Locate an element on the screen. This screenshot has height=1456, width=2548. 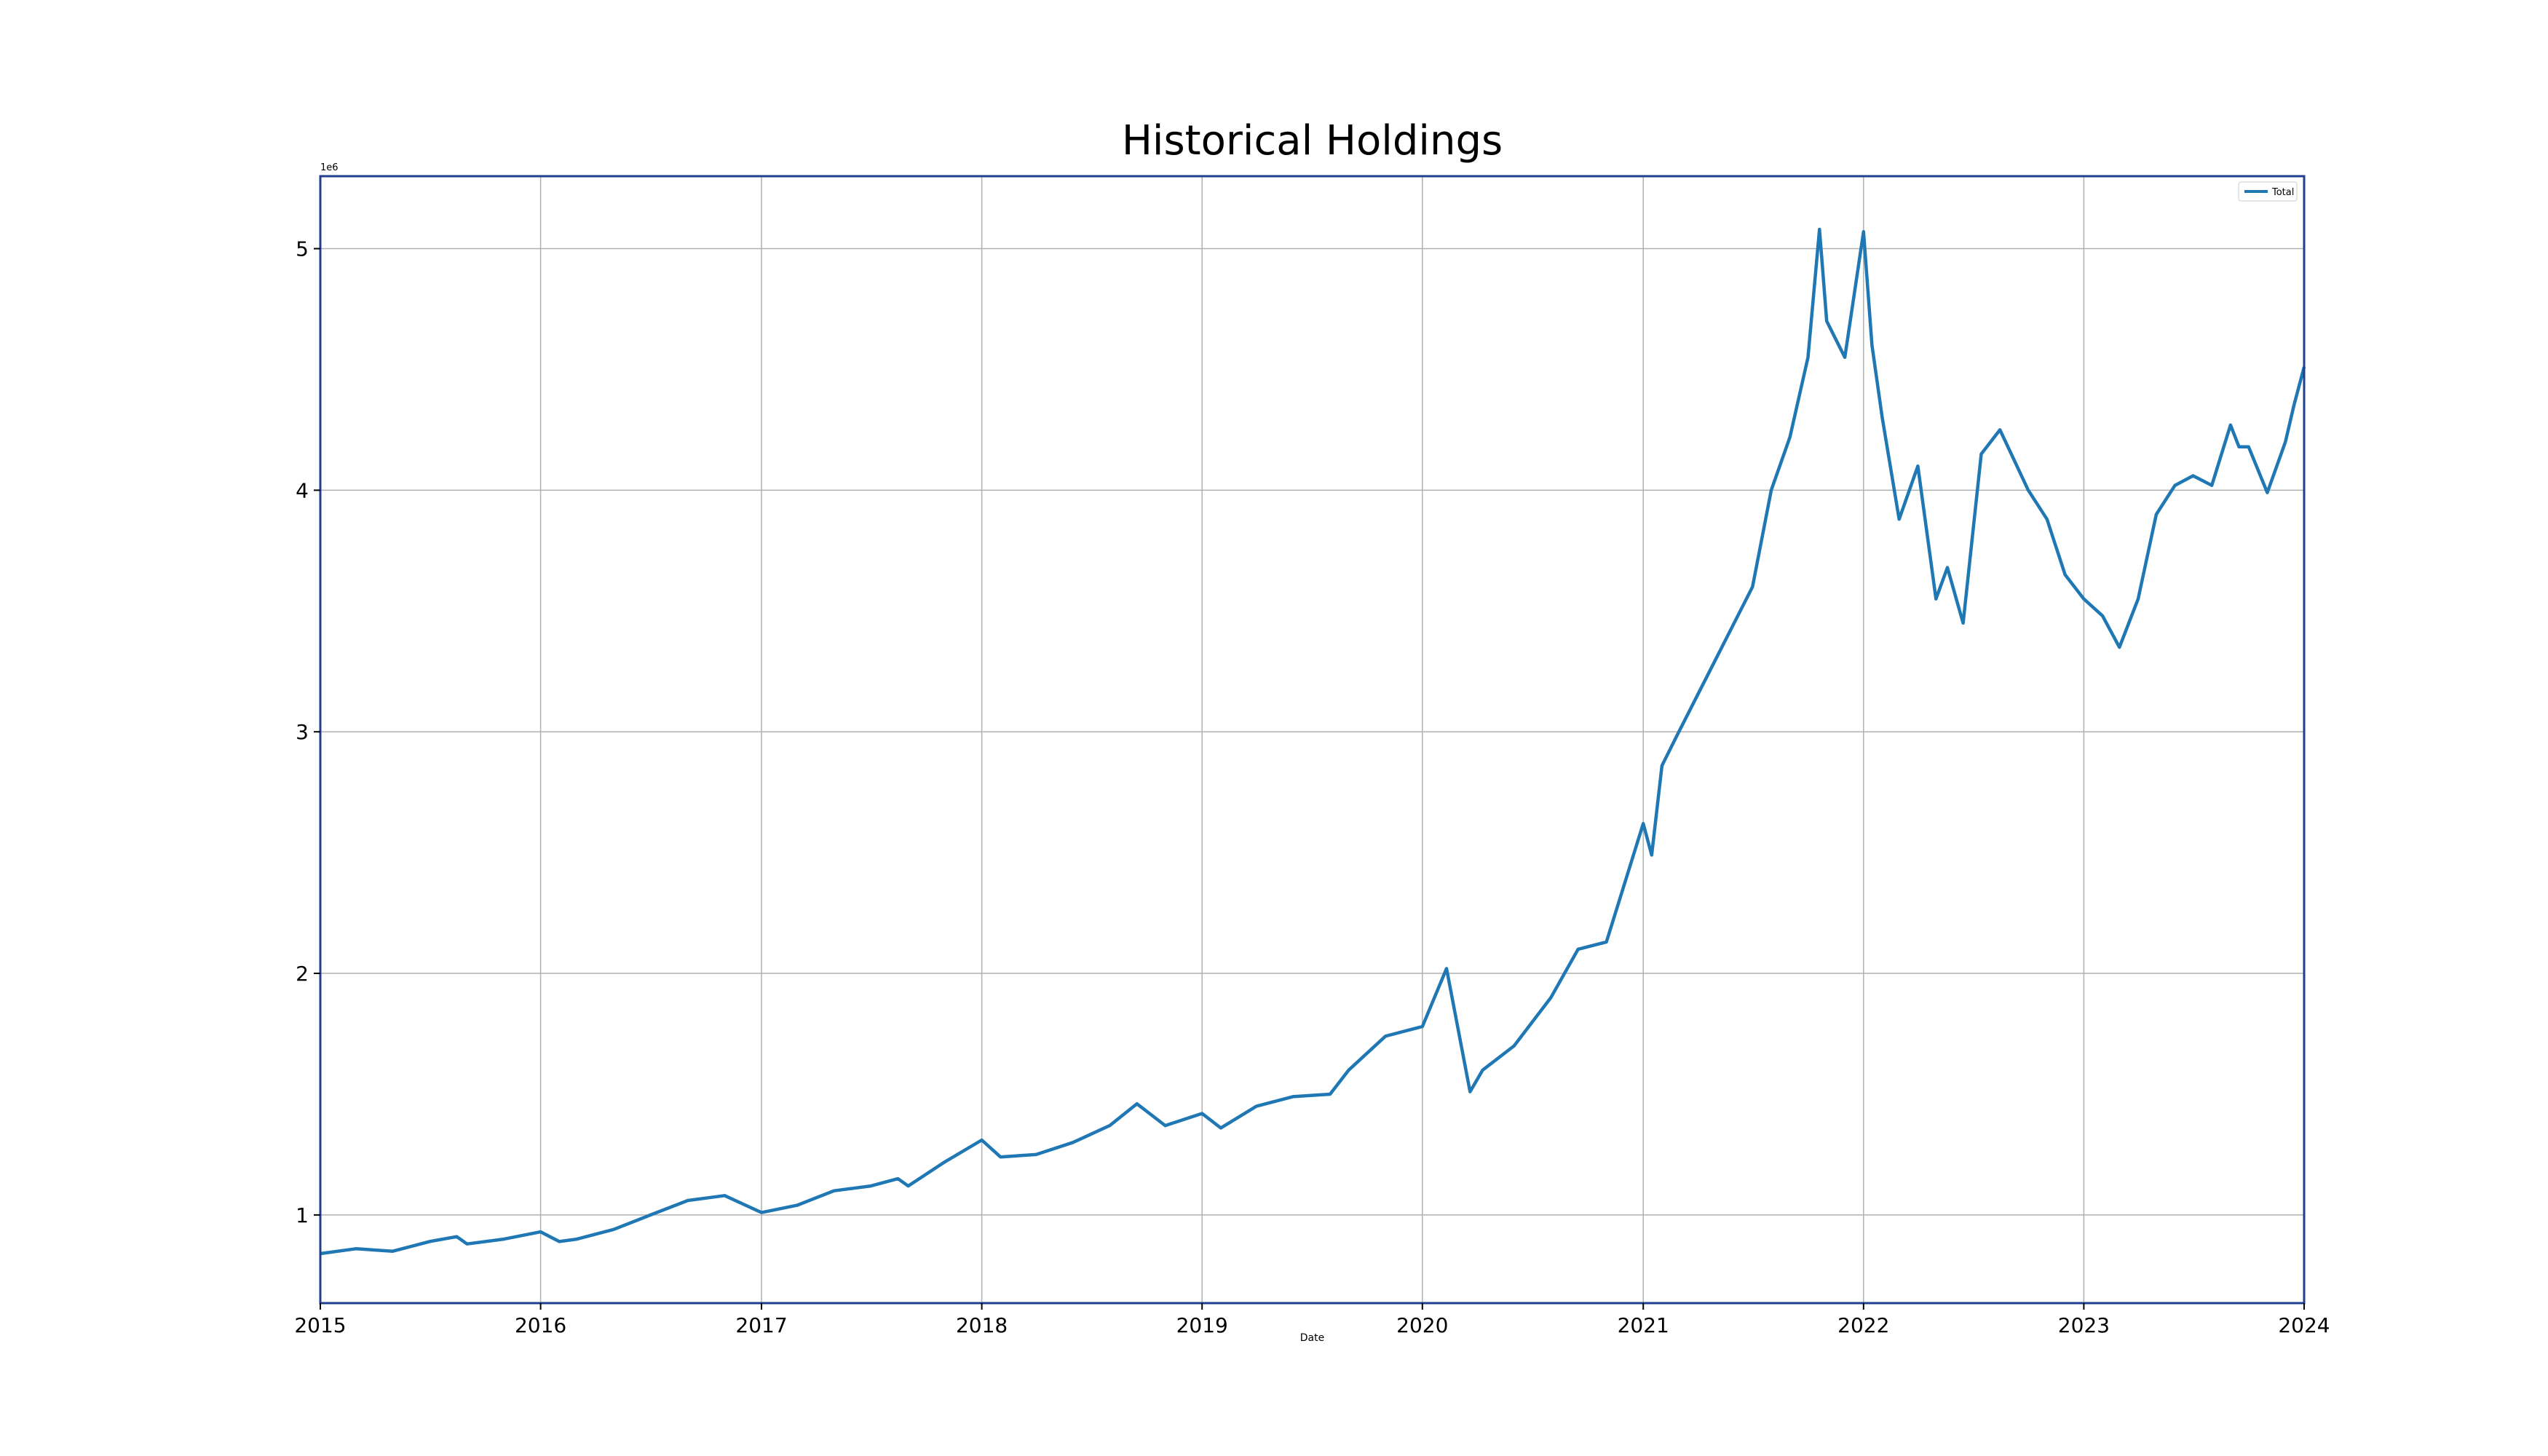
y-axis-offset-label: 1e6 is located at coordinates (329, 167).